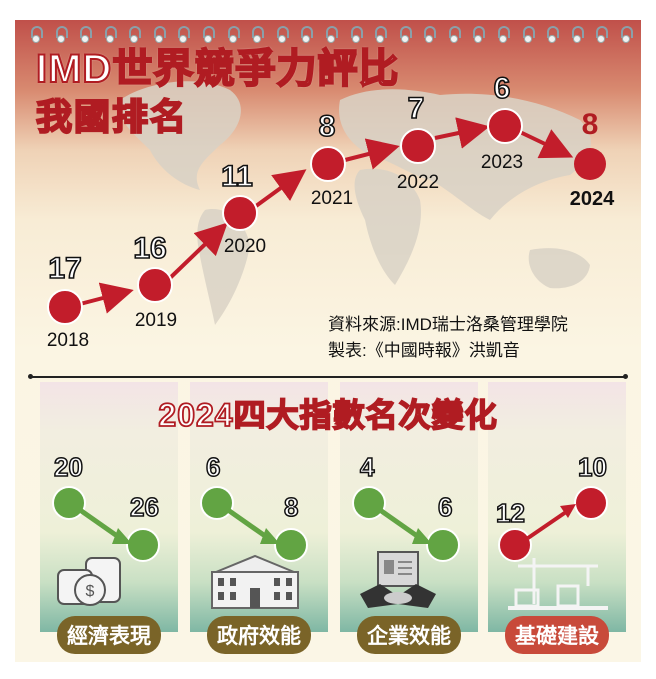  I want to click on panel-infrastructure: 12 10 基礎建設, so click(557, 518).